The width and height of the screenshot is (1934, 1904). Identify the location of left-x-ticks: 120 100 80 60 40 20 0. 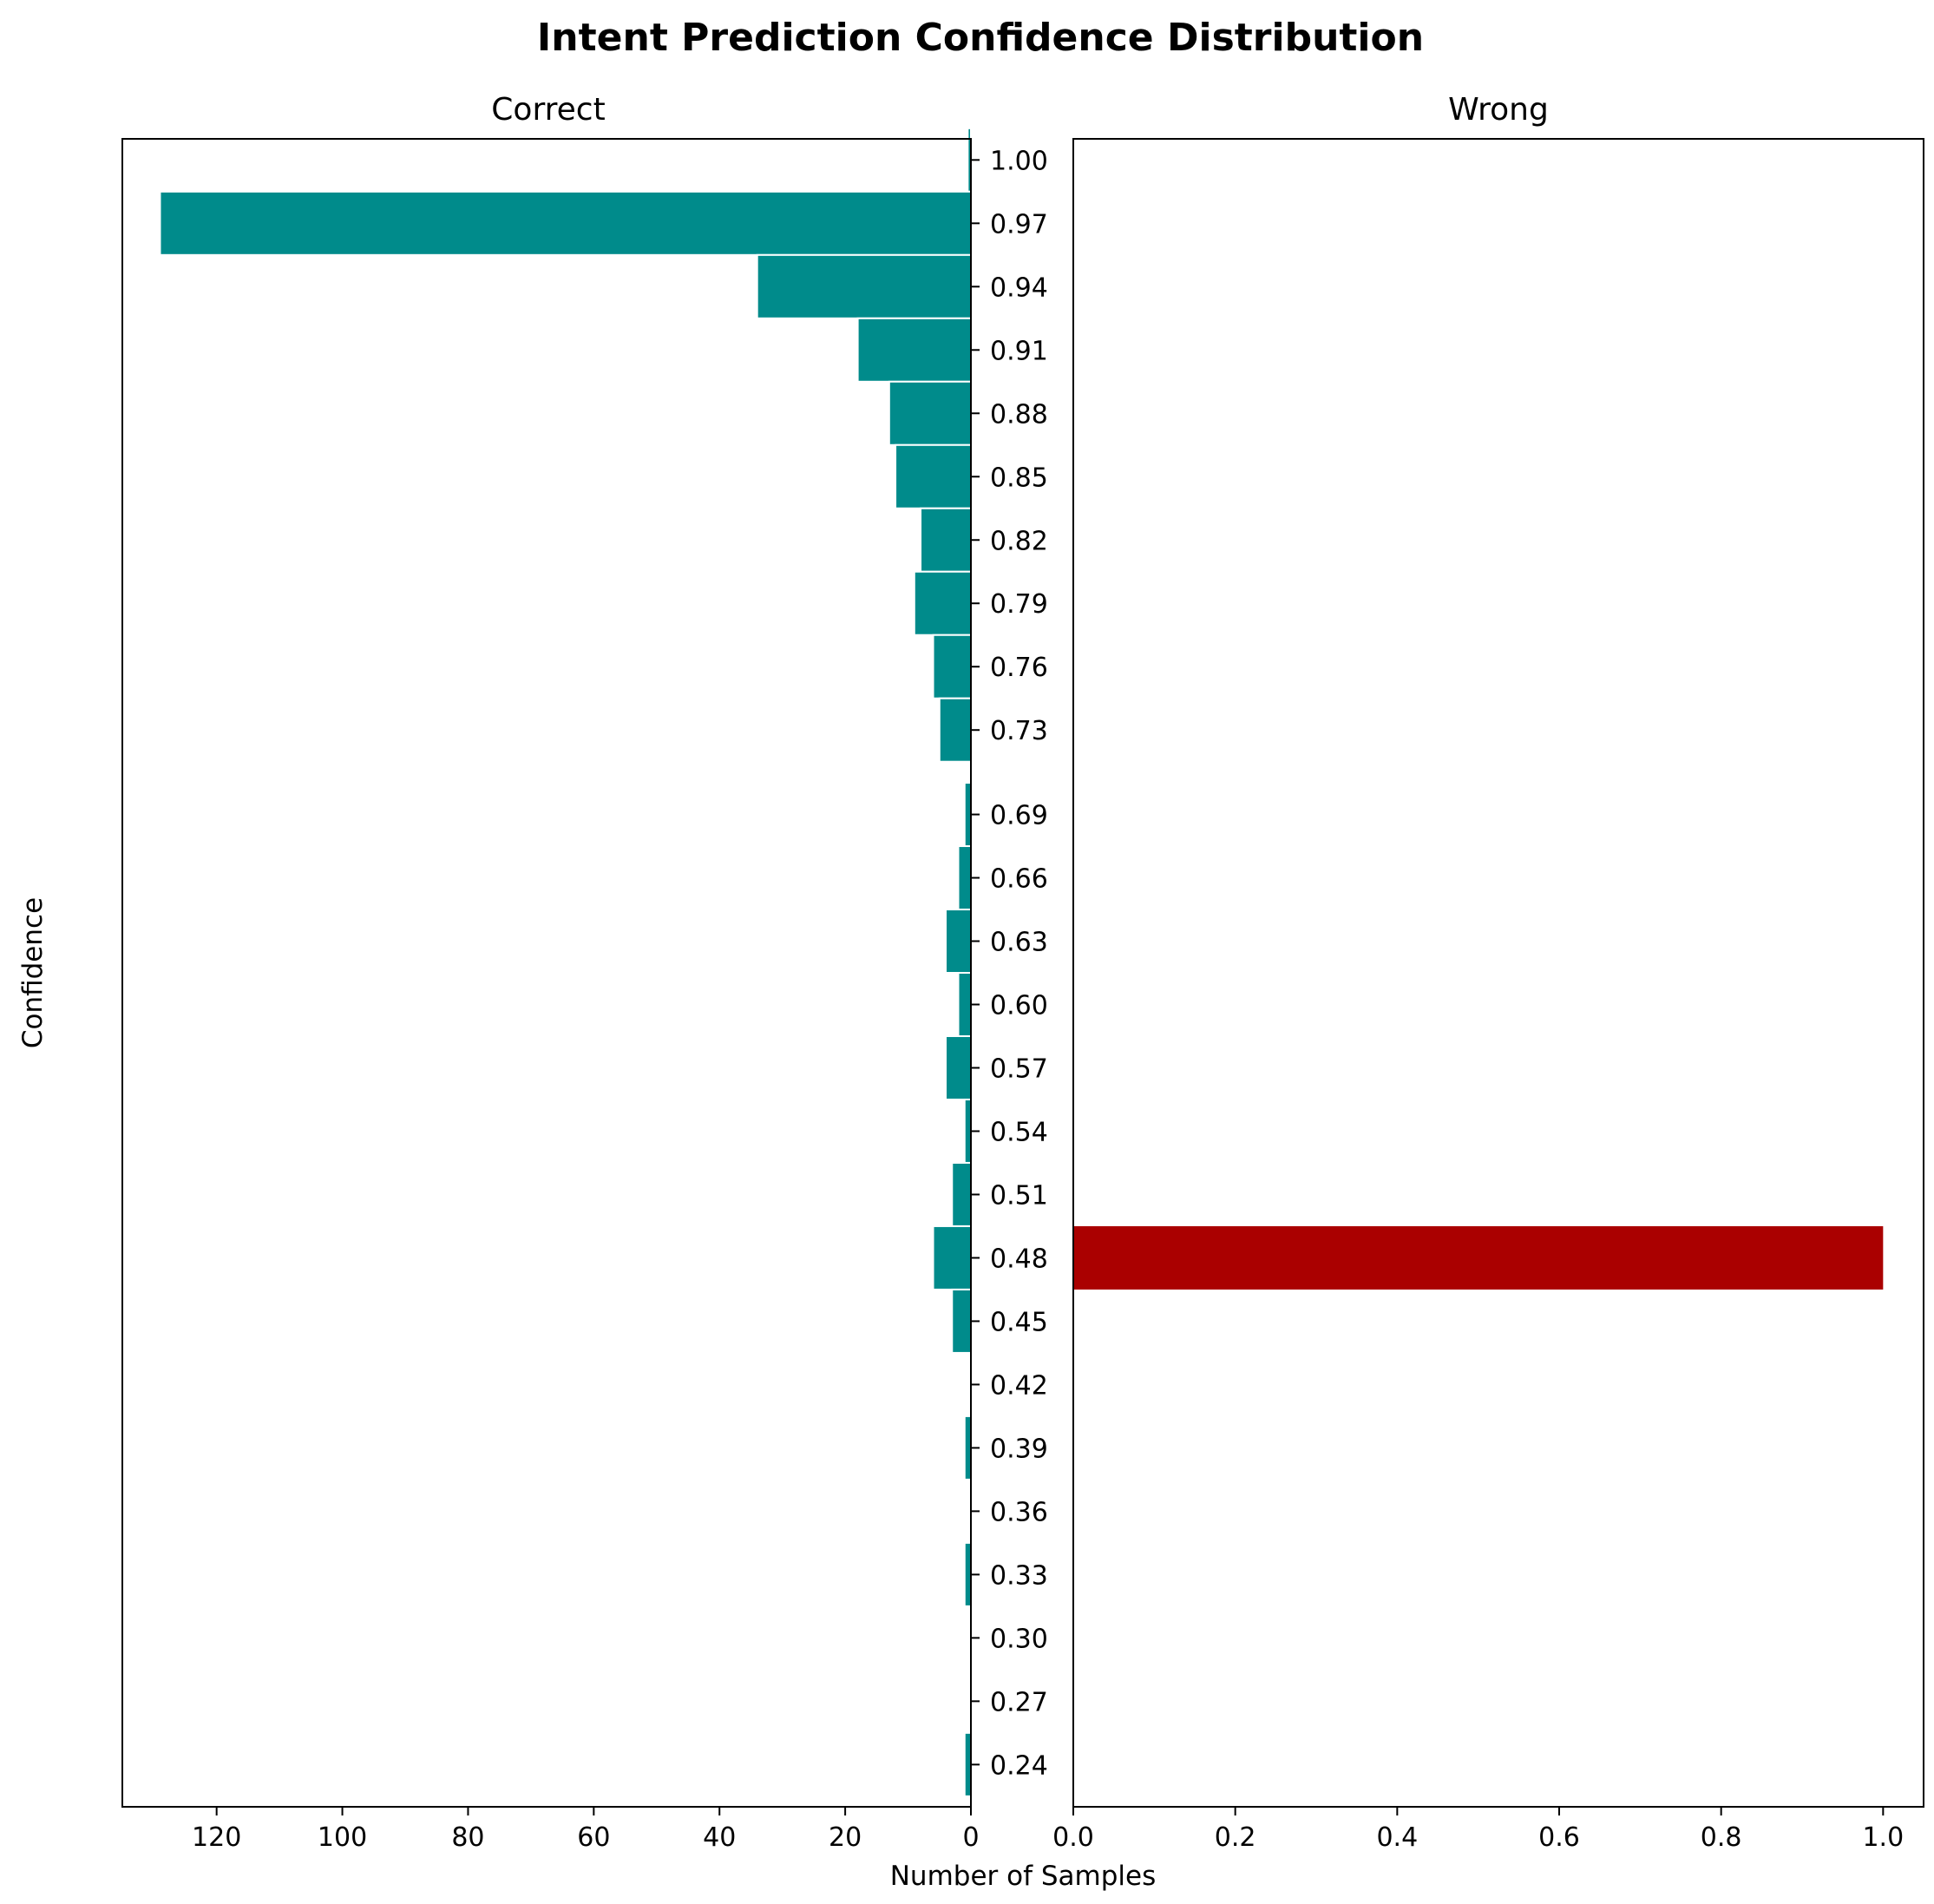
(586, 1830).